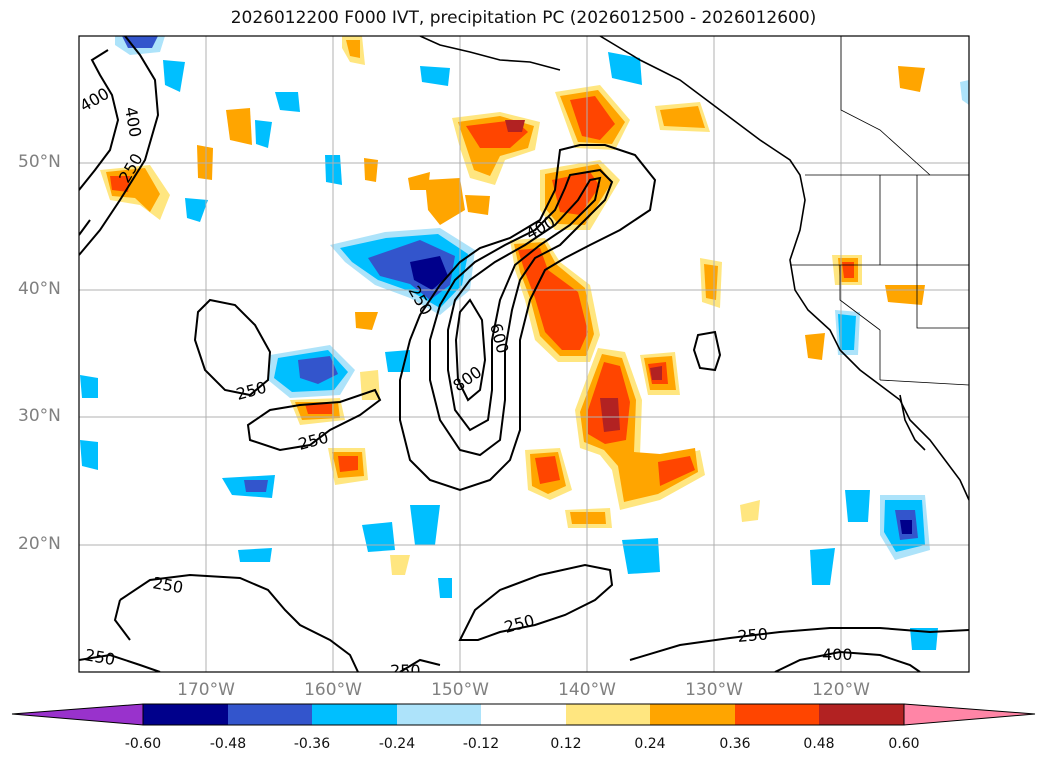 The image size is (1047, 765). What do you see at coordinates (460, 690) in the screenshot?
I see `lon-tick-label: 150°W` at bounding box center [460, 690].